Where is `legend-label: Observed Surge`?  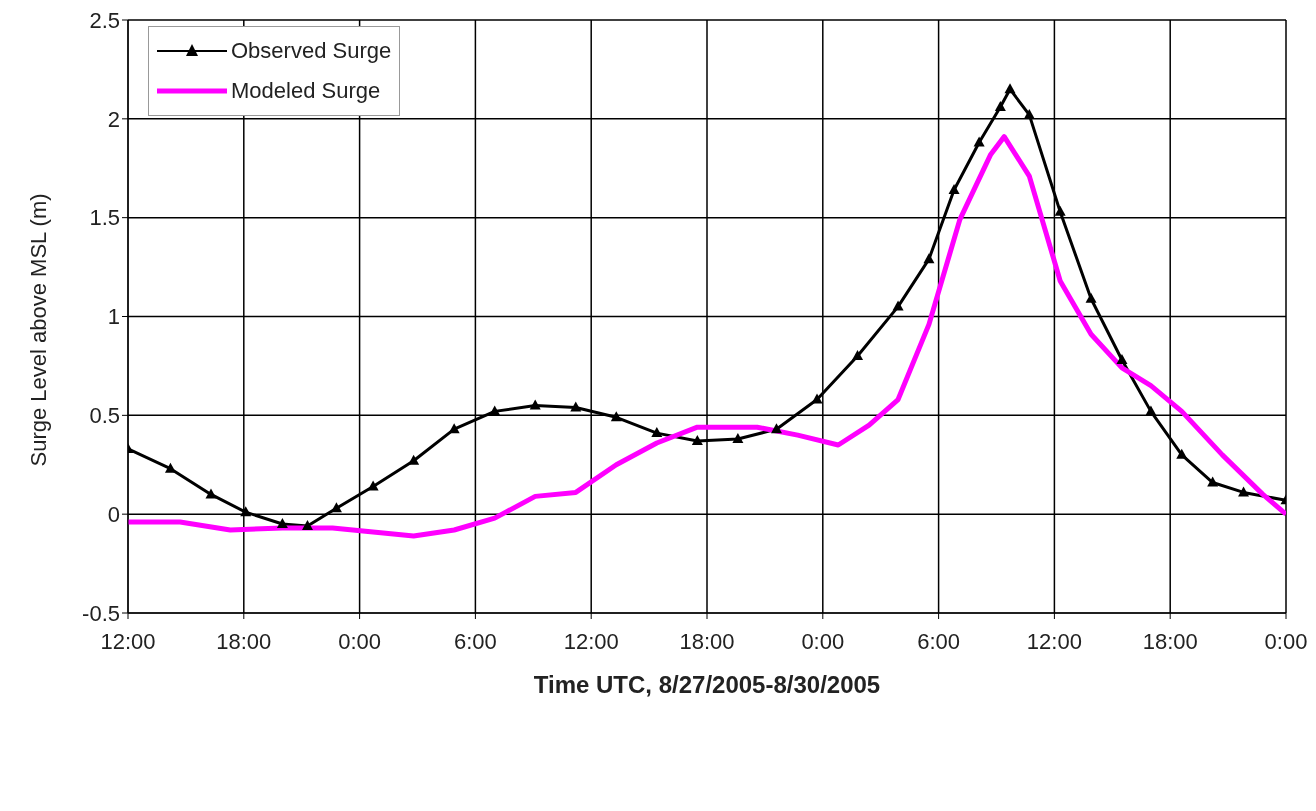 legend-label: Observed Surge is located at coordinates (311, 51).